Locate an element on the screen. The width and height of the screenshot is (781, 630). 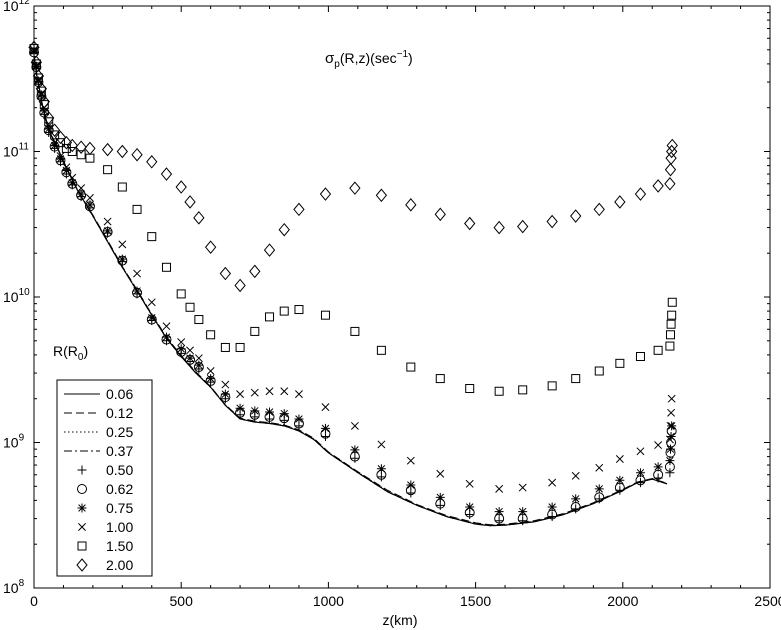
legend-title: R(R0) is located at coordinates (70, 353).